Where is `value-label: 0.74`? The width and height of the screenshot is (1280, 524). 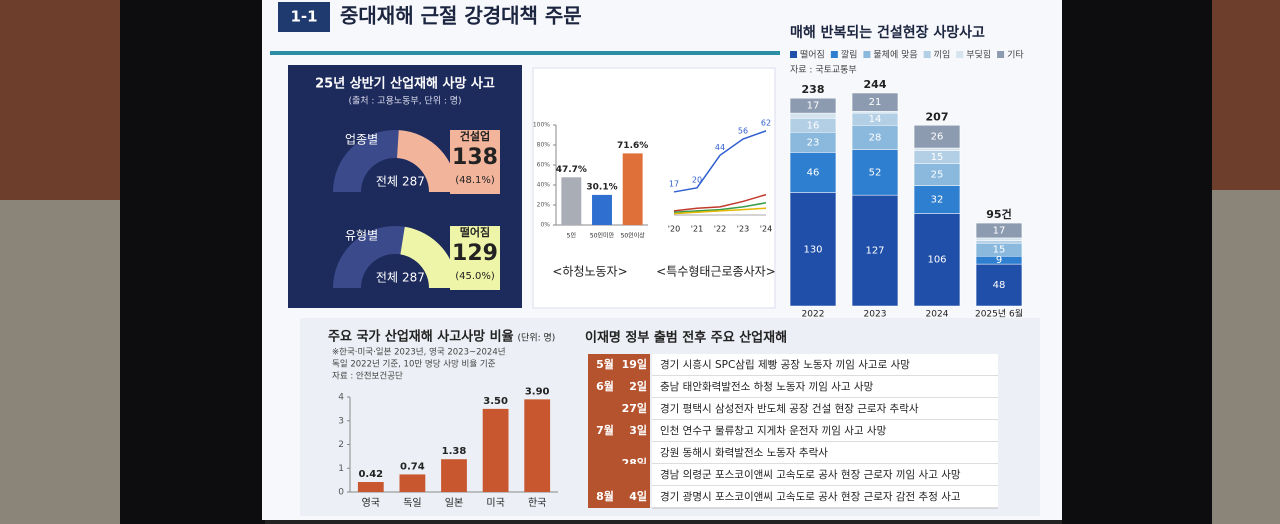 value-label: 0.74 is located at coordinates (412, 466).